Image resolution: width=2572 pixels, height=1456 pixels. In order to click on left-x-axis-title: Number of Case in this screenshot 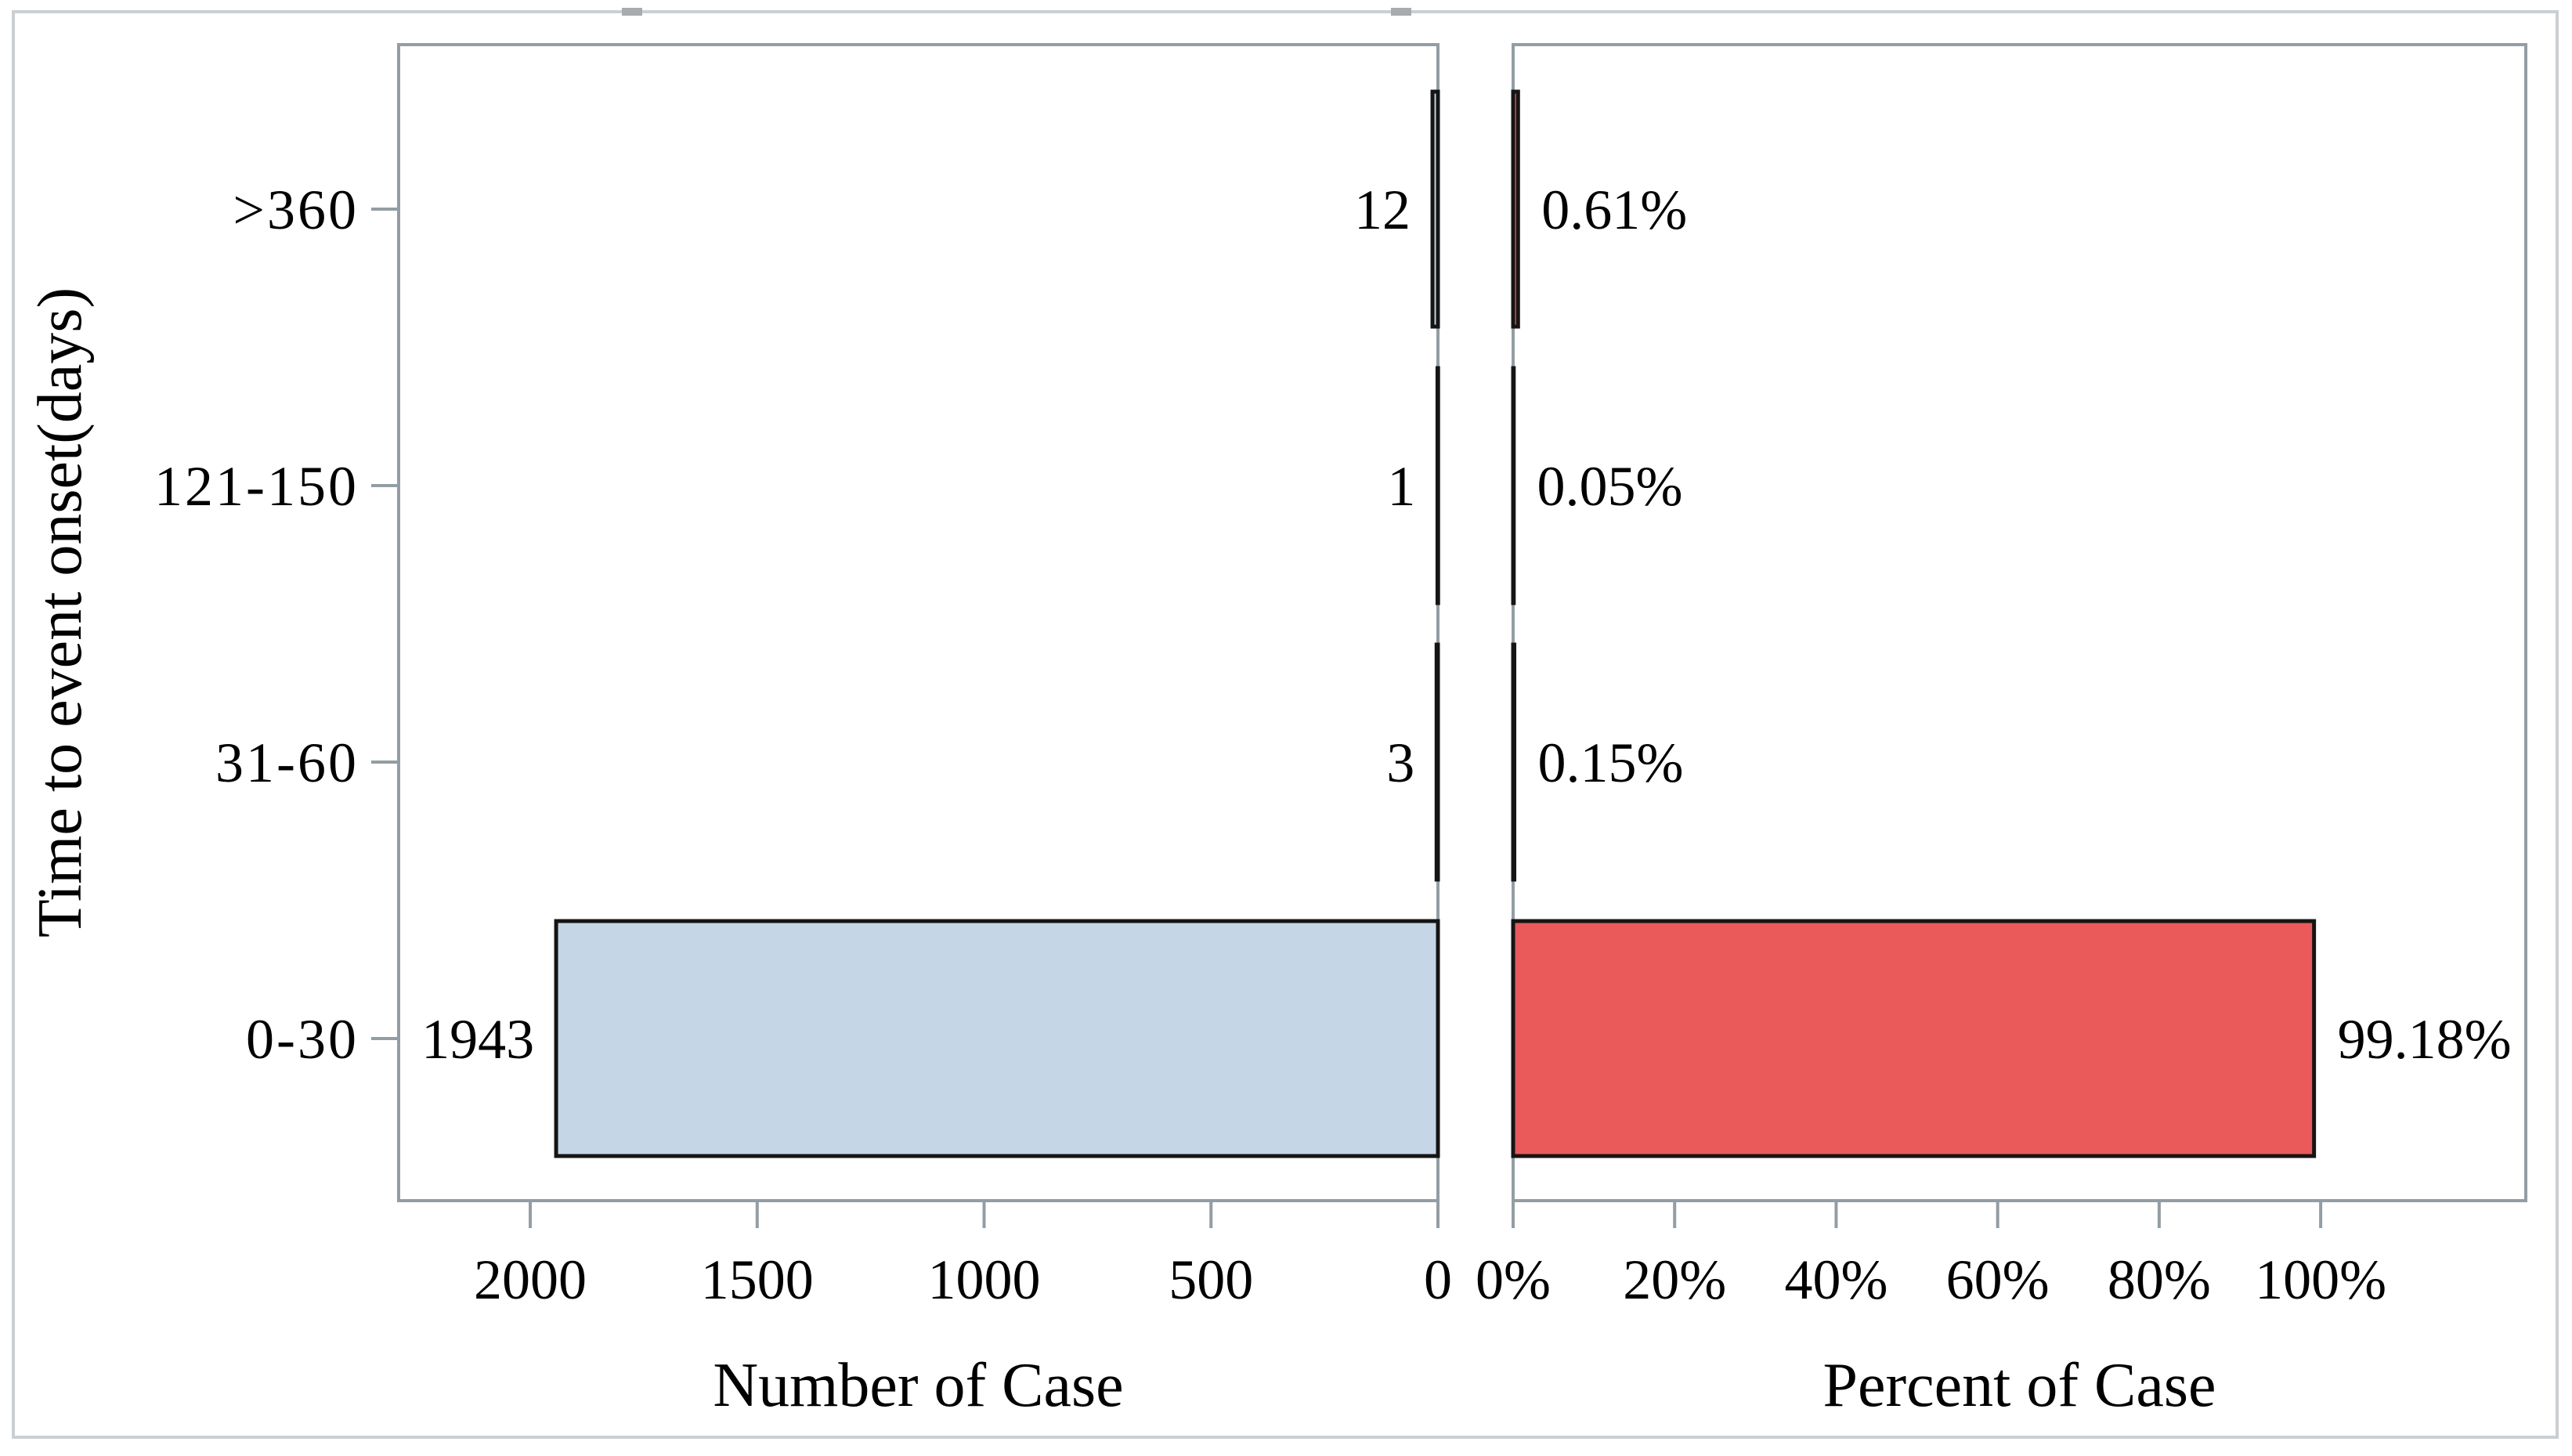, I will do `click(918, 1385)`.